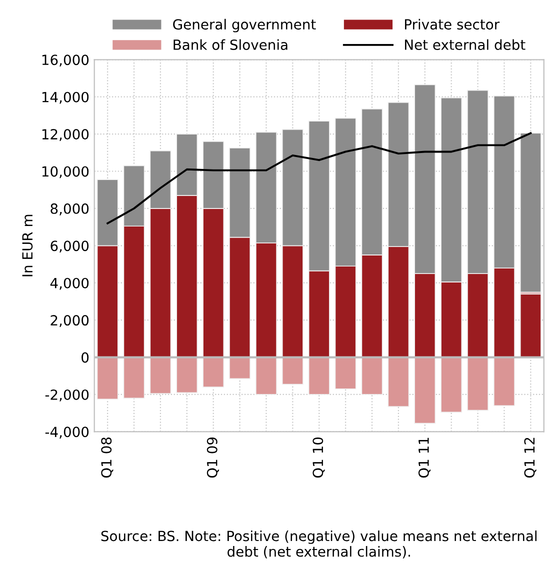 The height and width of the screenshot is (568, 555). What do you see at coordinates (452, 24) in the screenshot?
I see `legend-label: Private sector` at bounding box center [452, 24].